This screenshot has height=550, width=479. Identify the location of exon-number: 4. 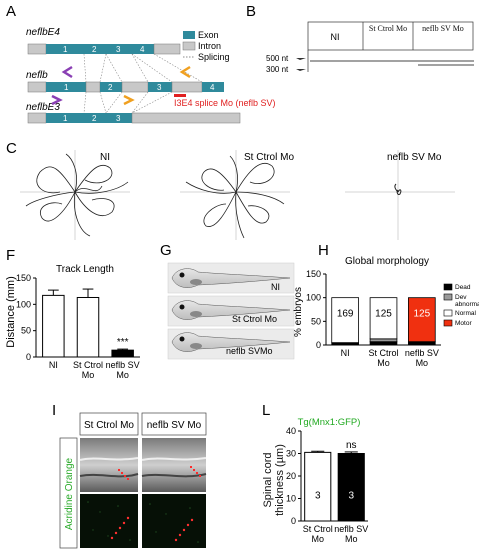
(142, 49).